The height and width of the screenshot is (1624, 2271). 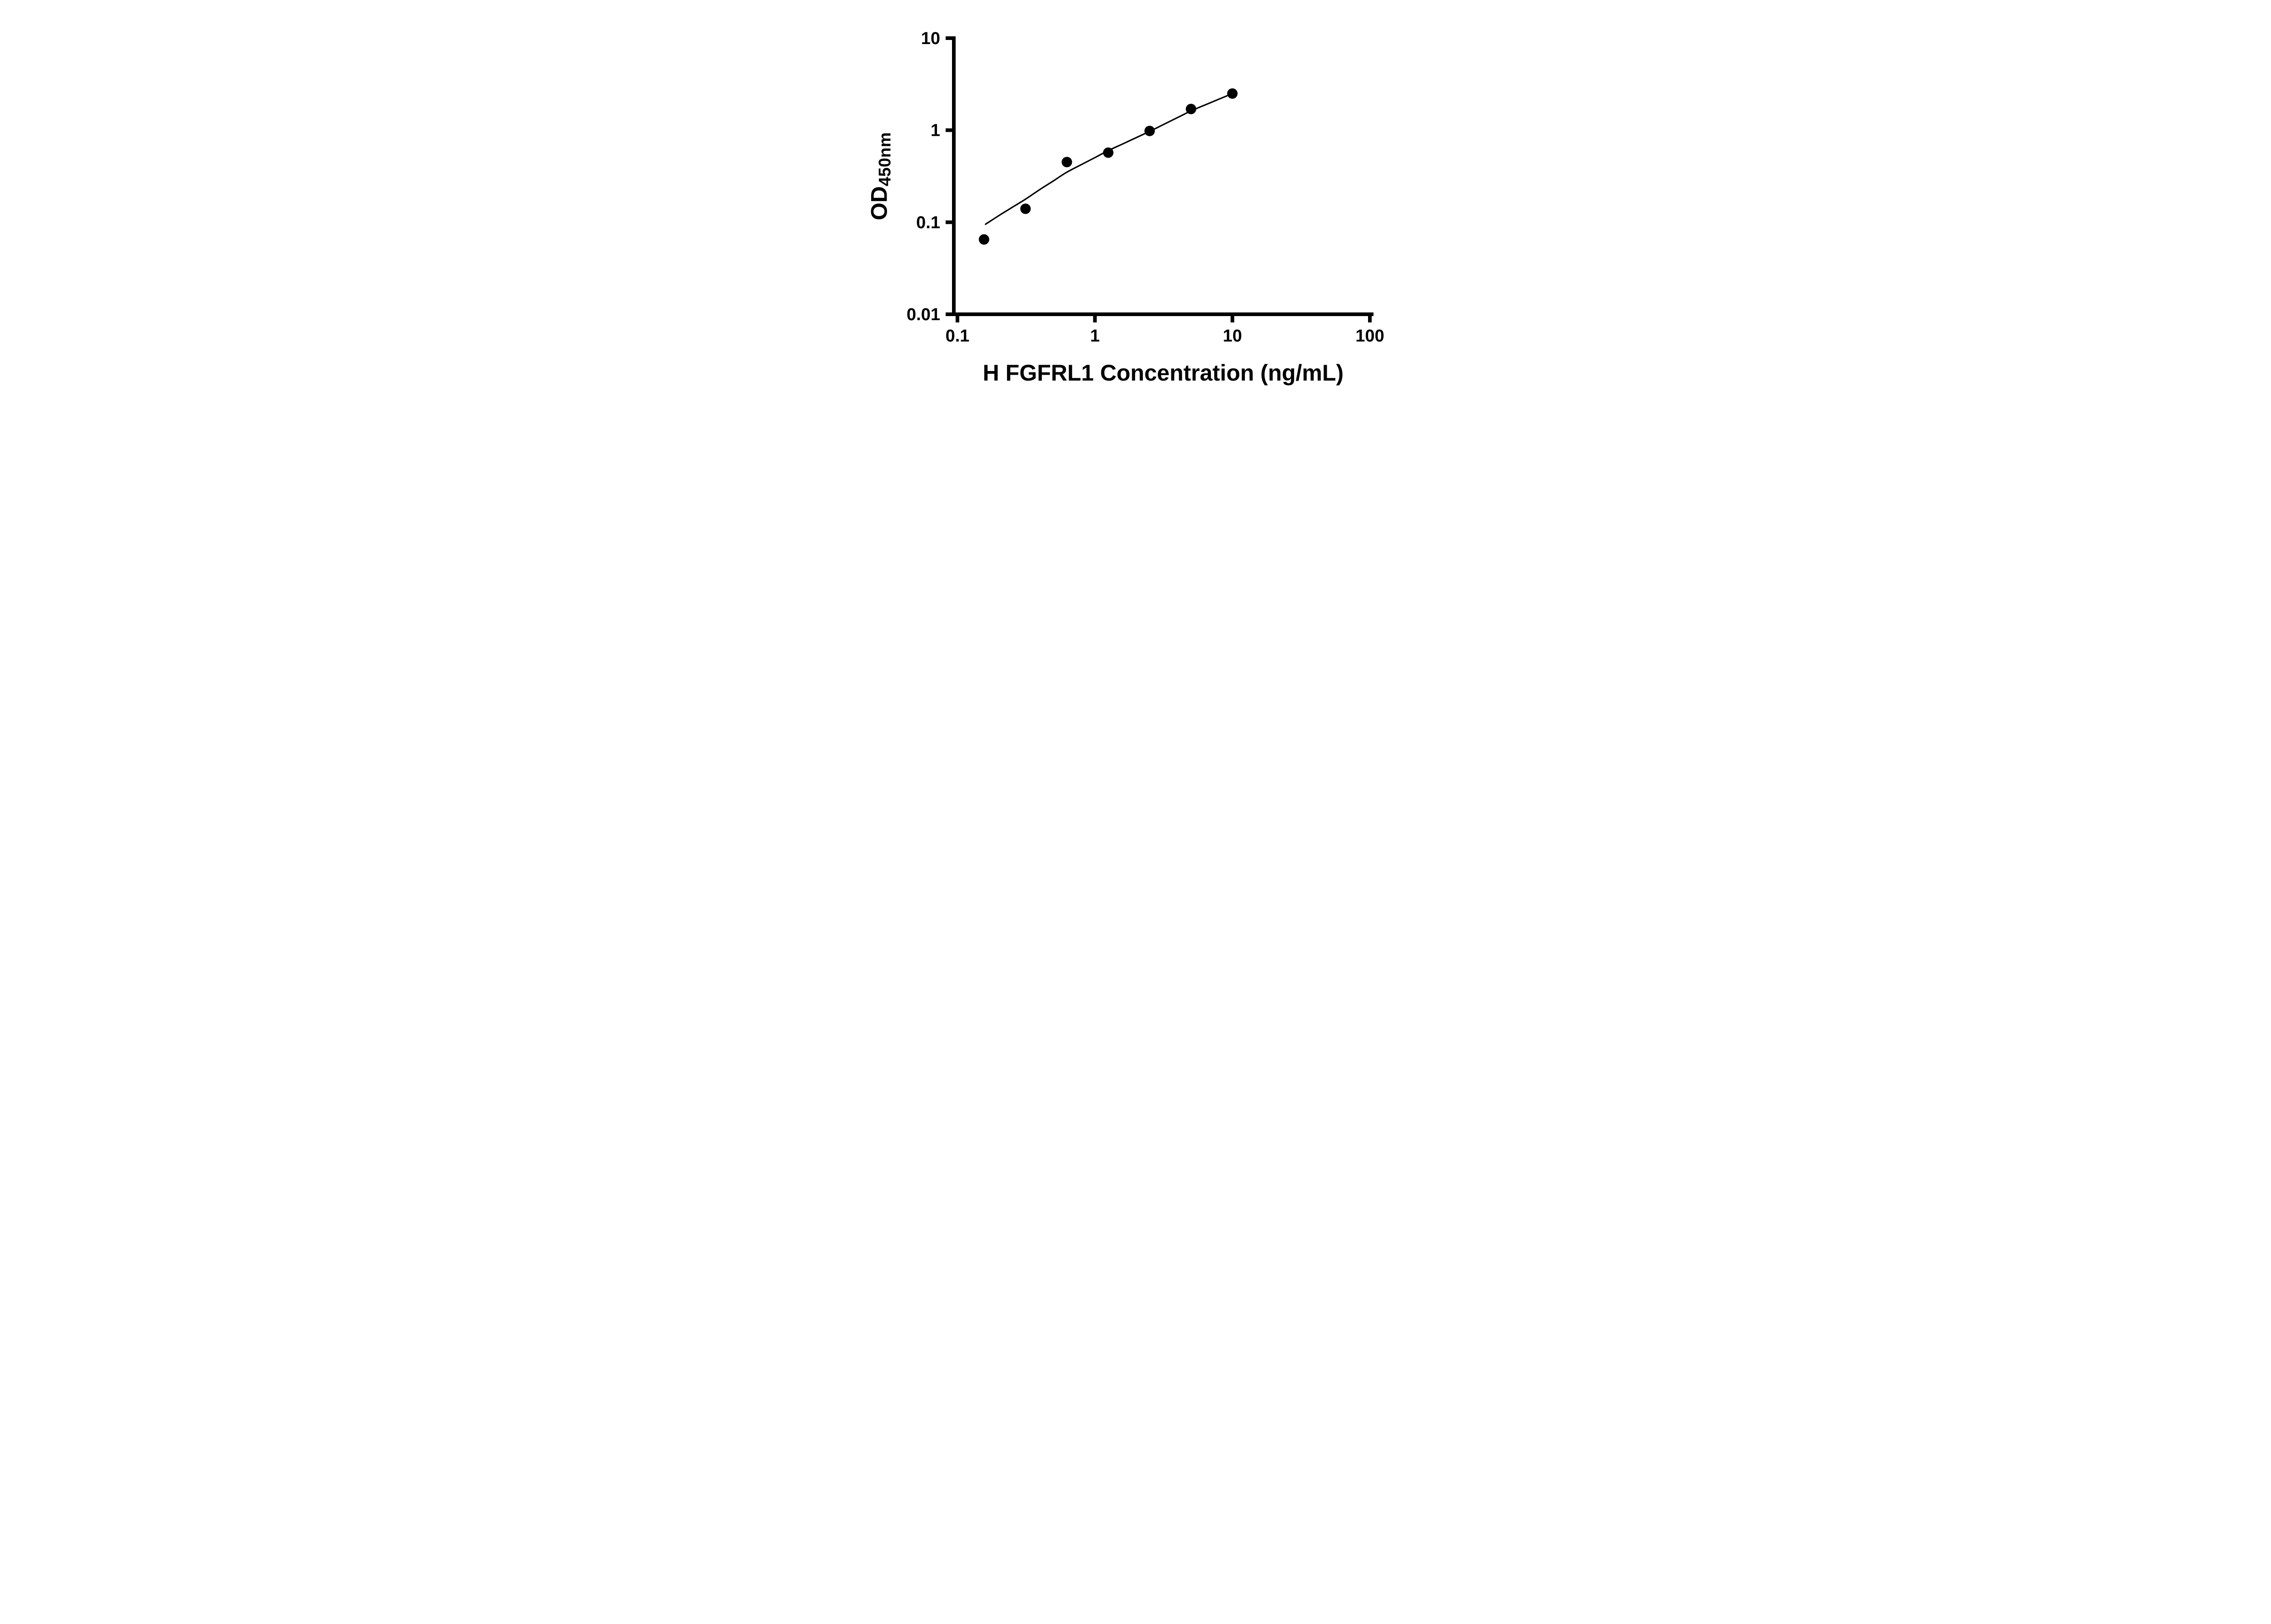 I want to click on y-tick-label: 1, so click(x=935, y=130).